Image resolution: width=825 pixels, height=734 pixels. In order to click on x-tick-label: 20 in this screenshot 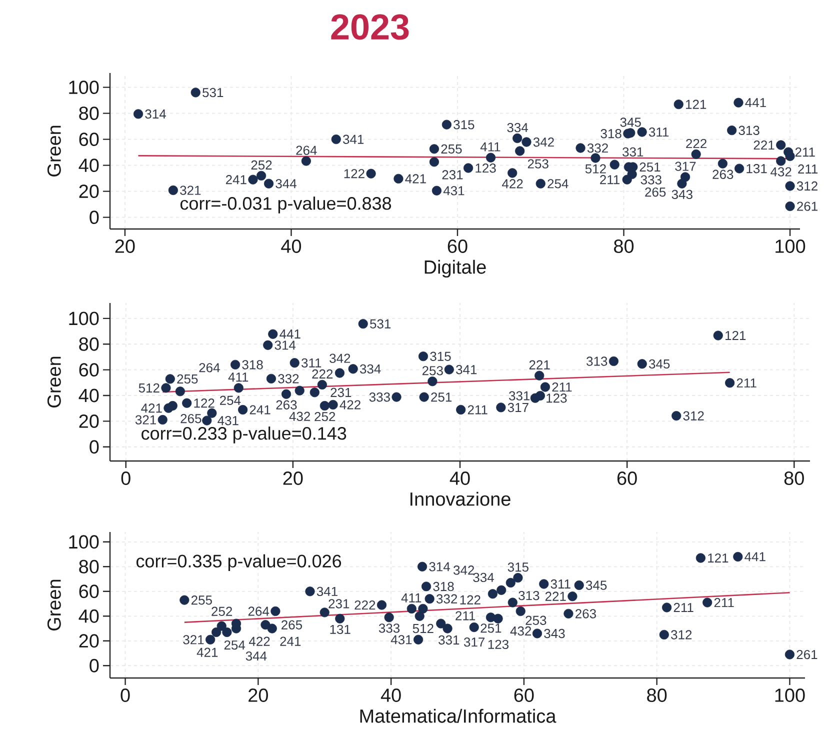, I will do `click(258, 695)`.